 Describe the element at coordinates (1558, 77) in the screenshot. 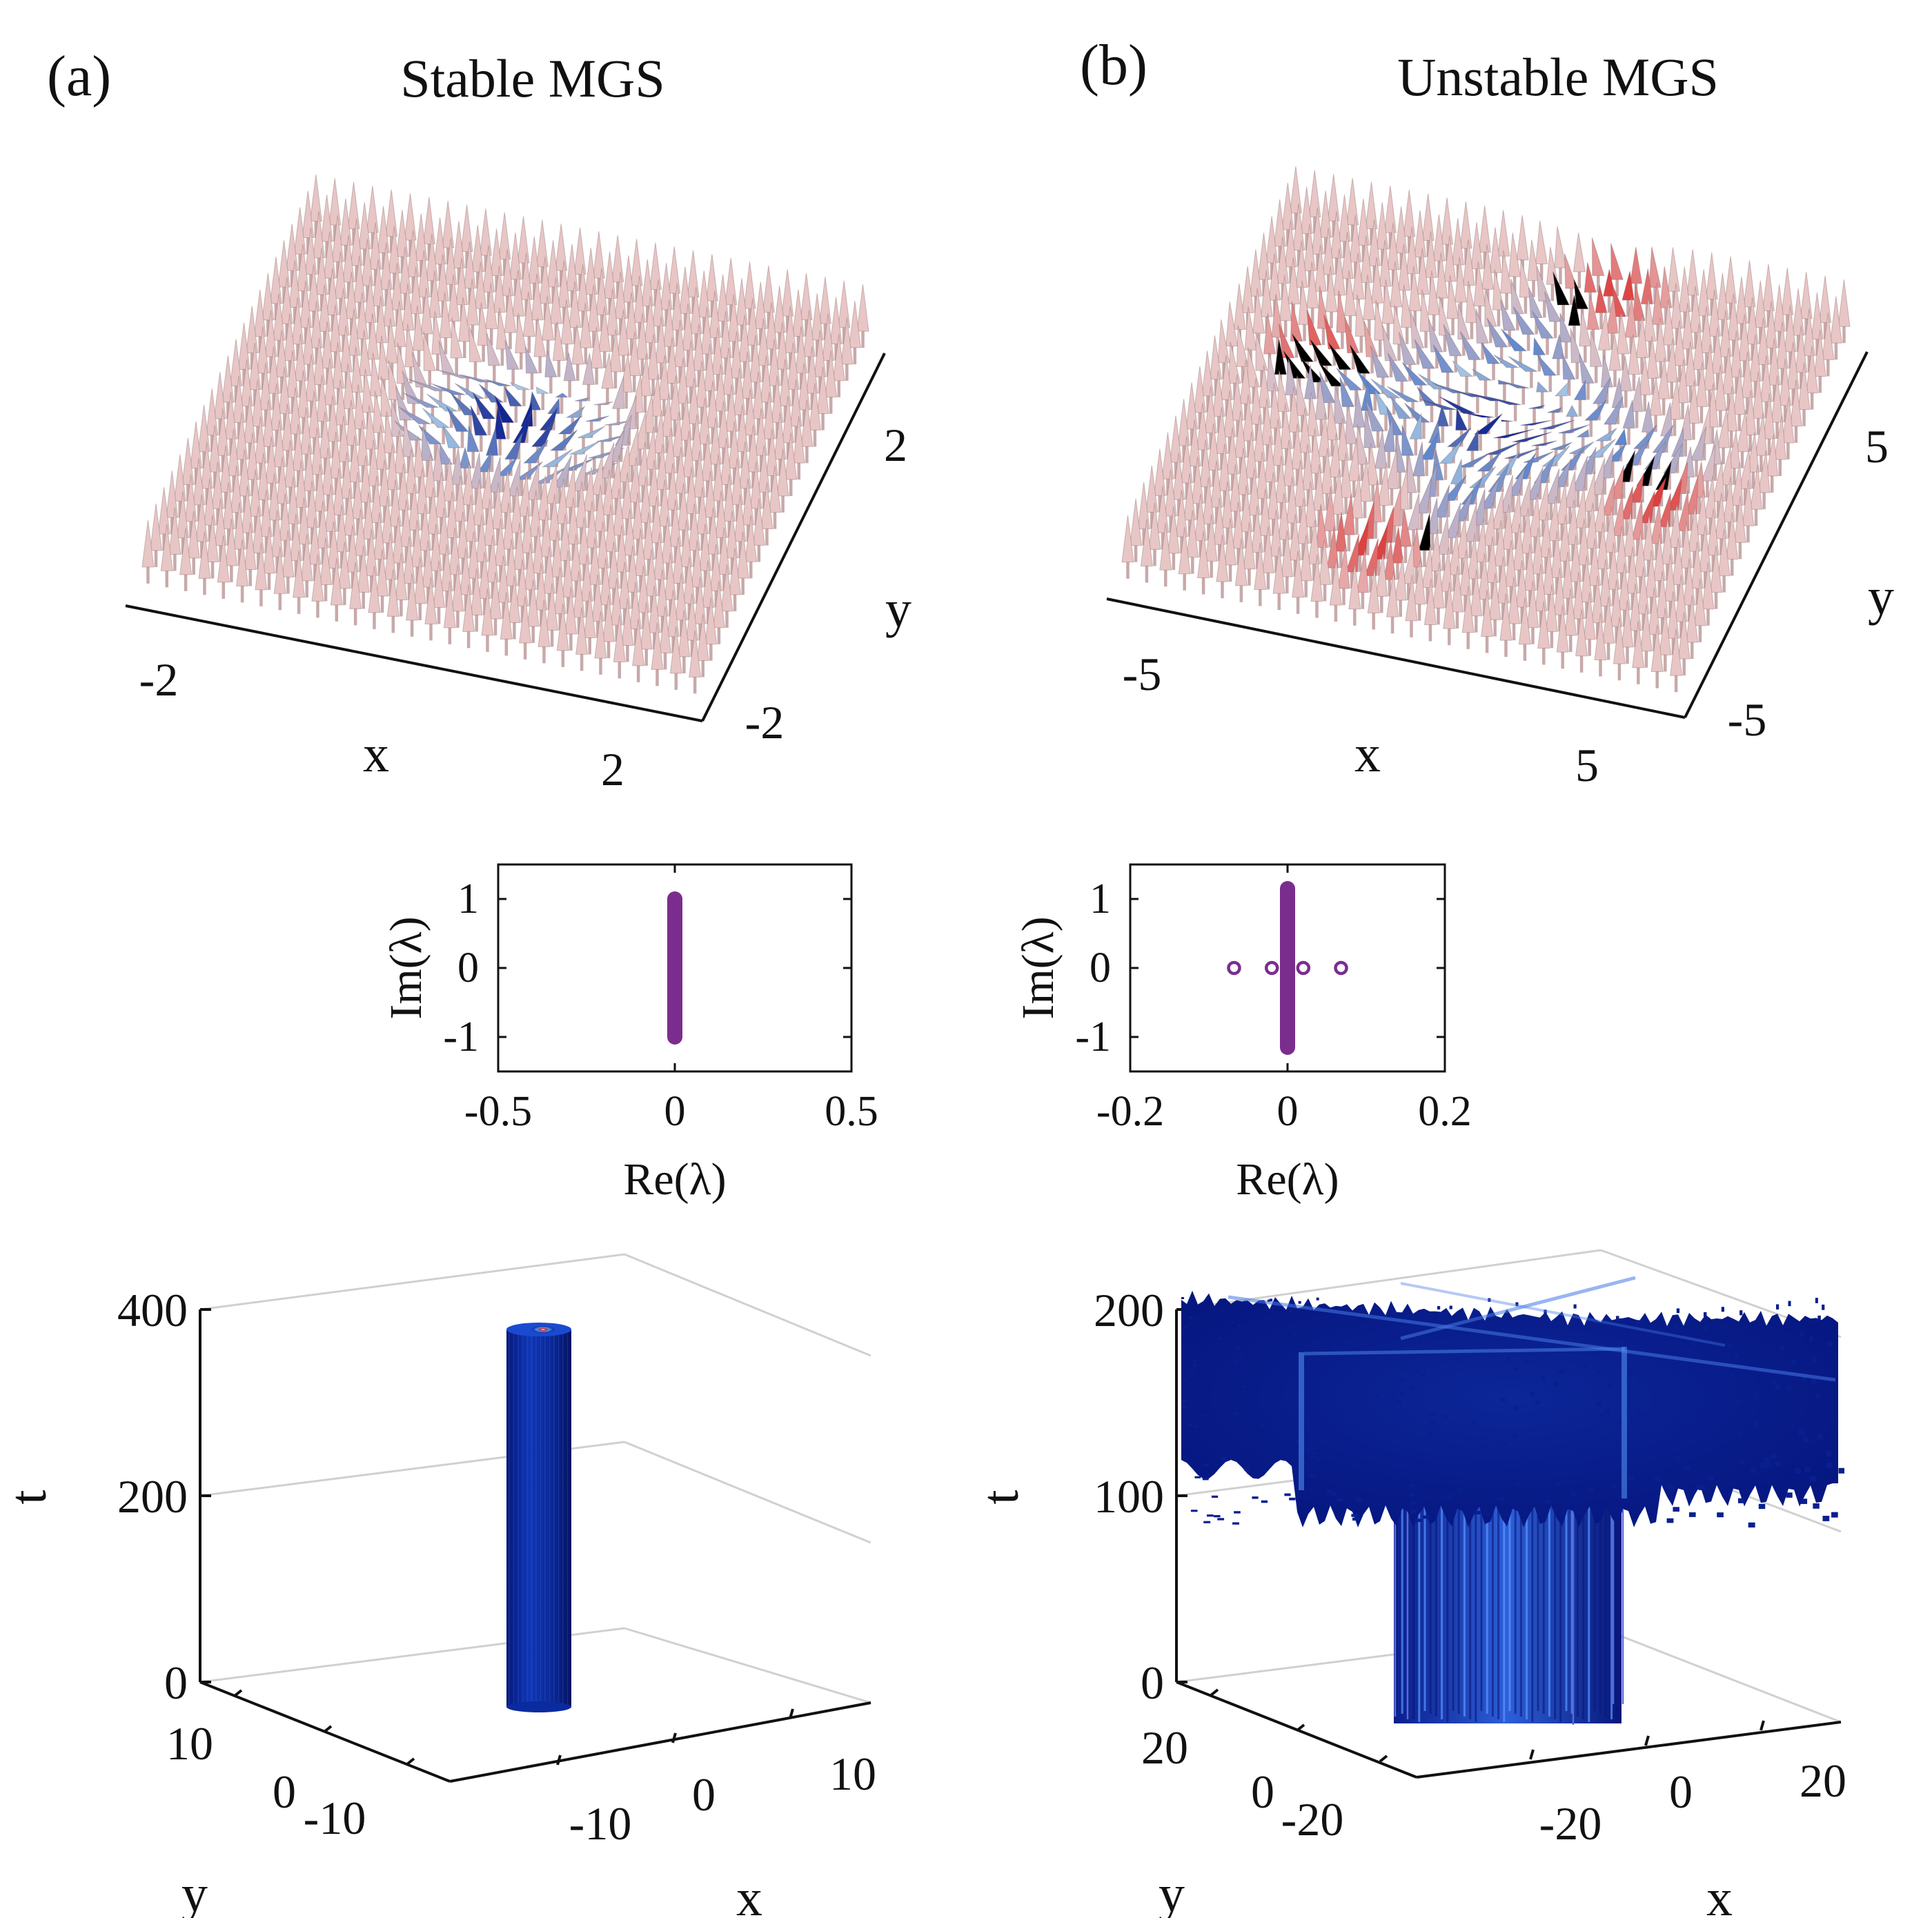

I see `panel-b-title: Unstable MGS` at that location.